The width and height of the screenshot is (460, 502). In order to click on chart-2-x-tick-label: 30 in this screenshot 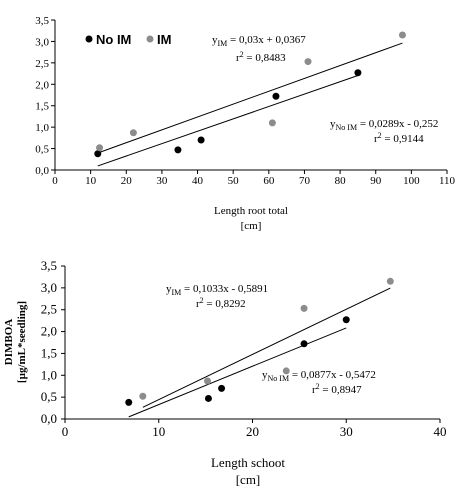, I will do `click(346, 431)`.